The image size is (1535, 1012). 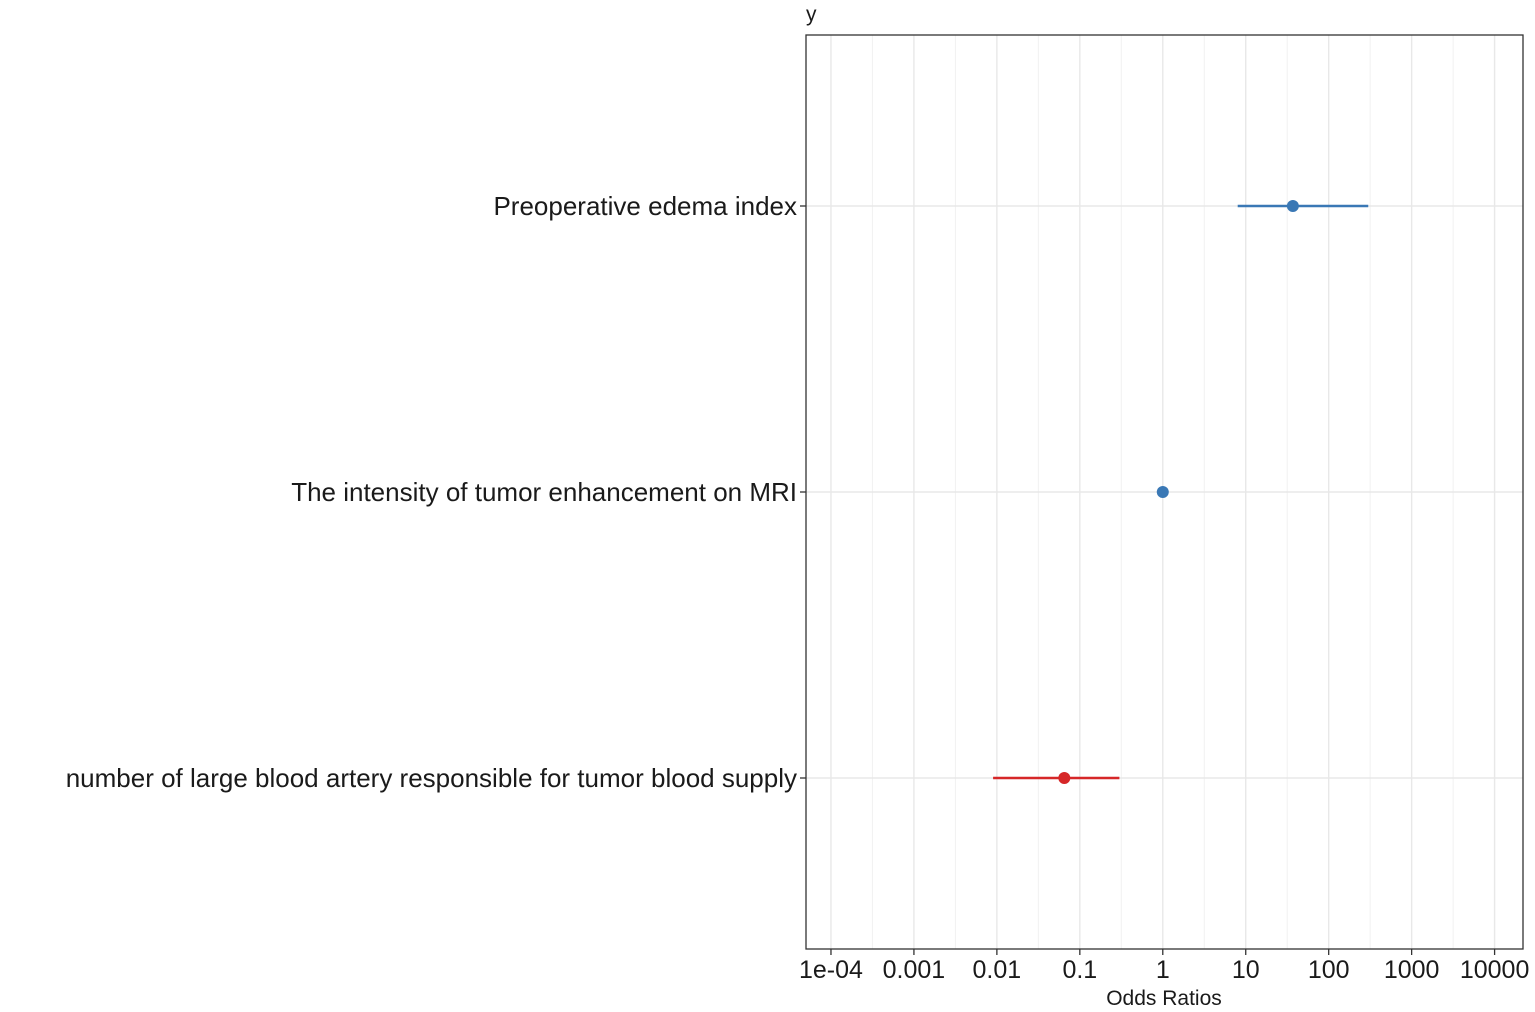 What do you see at coordinates (1329, 970) in the screenshot?
I see `x-tick-label: 100` at bounding box center [1329, 970].